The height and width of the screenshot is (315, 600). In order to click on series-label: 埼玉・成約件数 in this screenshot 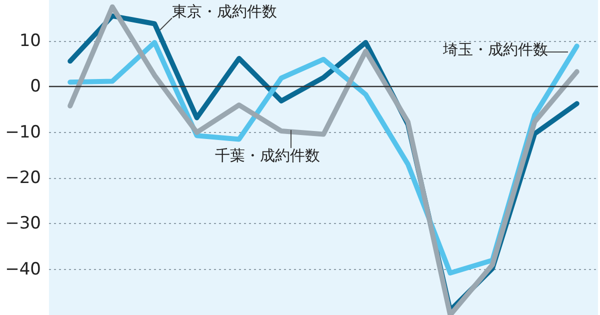, I will do `click(495, 49)`.